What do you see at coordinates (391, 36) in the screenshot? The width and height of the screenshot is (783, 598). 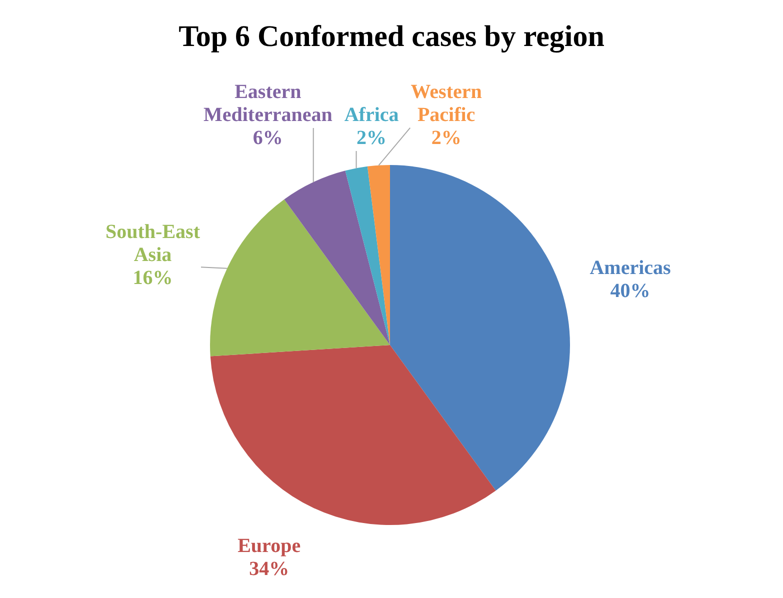 I see `chart-title: Top 6 Conformed cases by region` at bounding box center [391, 36].